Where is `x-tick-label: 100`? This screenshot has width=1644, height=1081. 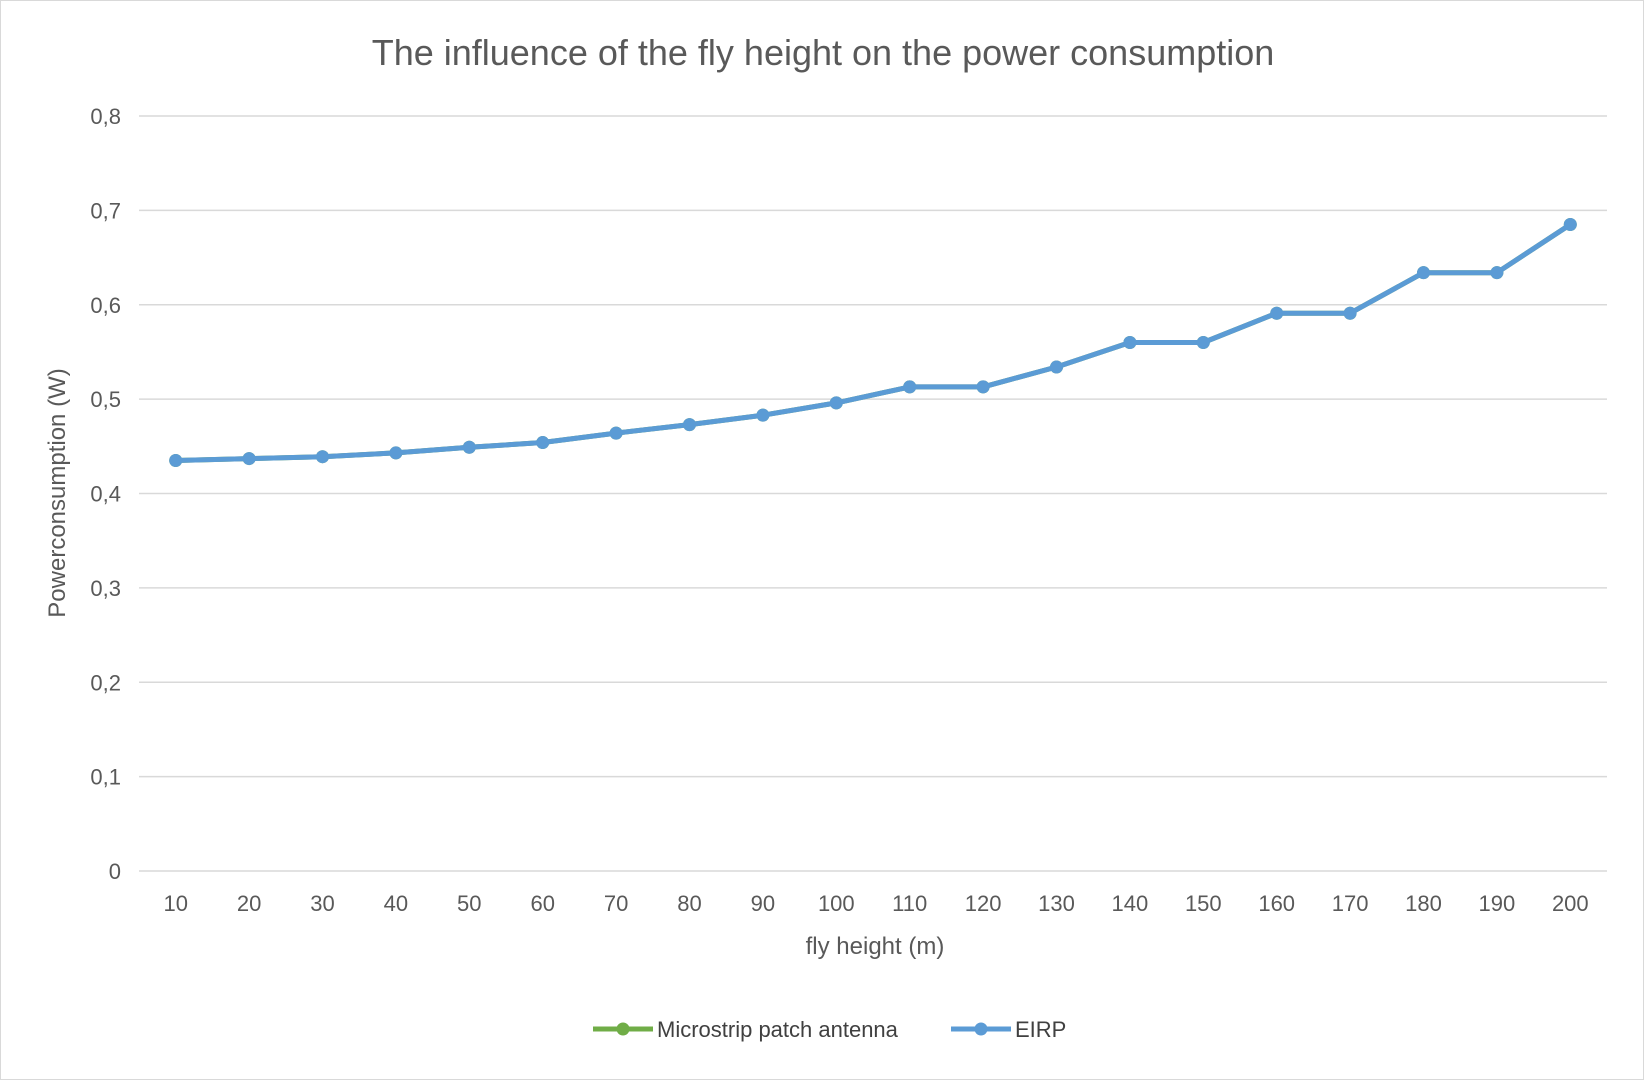 x-tick-label: 100 is located at coordinates (836, 903).